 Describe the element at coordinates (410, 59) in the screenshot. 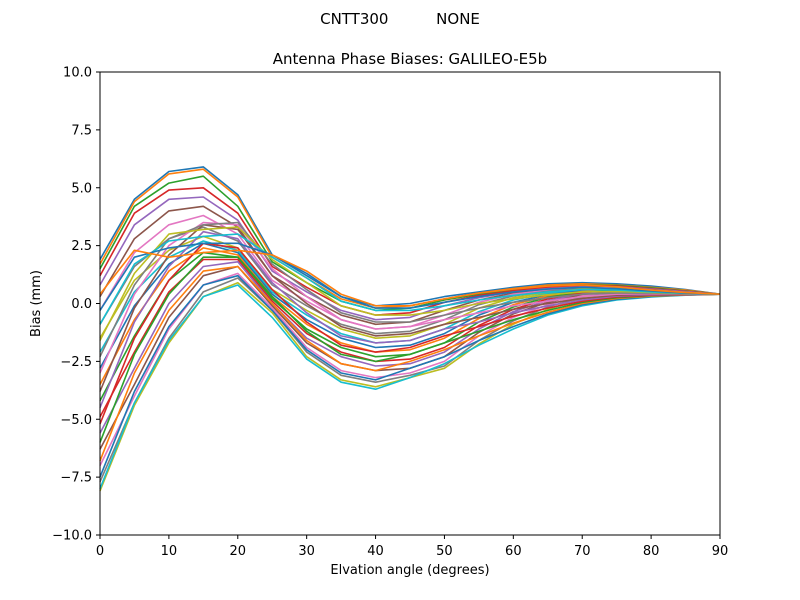

I see `chart-title: Antenna Phase Biases: GALILEO-E5b` at that location.